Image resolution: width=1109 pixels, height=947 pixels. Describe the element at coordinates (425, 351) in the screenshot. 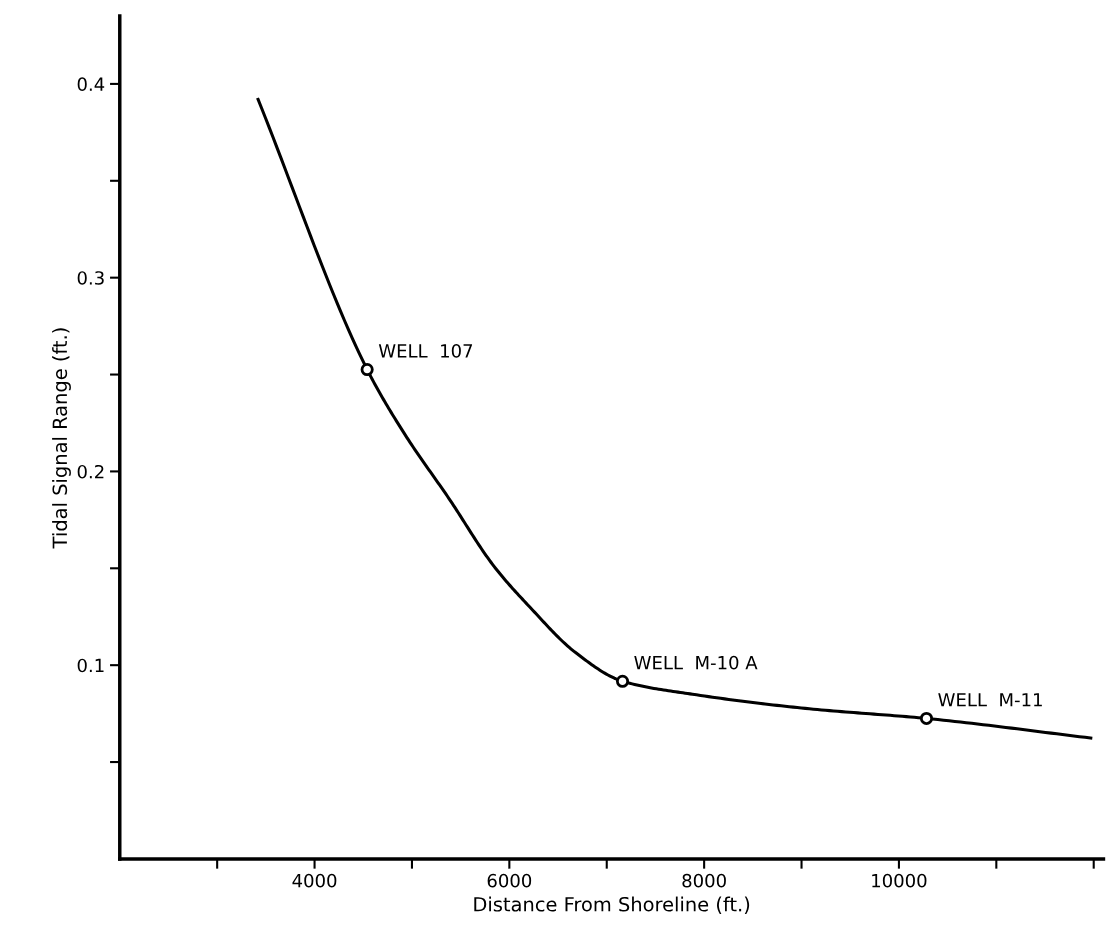

I see `annotation: WELL 107` at that location.